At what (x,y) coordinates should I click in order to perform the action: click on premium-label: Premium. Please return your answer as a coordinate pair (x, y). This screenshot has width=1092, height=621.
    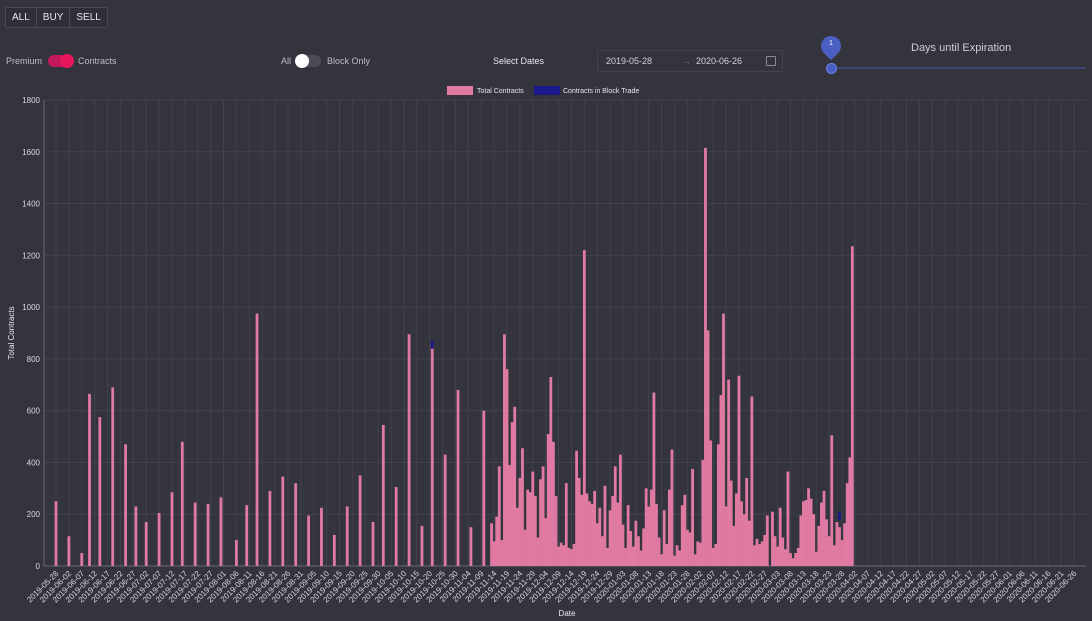
    Looking at the image, I should click on (24, 61).